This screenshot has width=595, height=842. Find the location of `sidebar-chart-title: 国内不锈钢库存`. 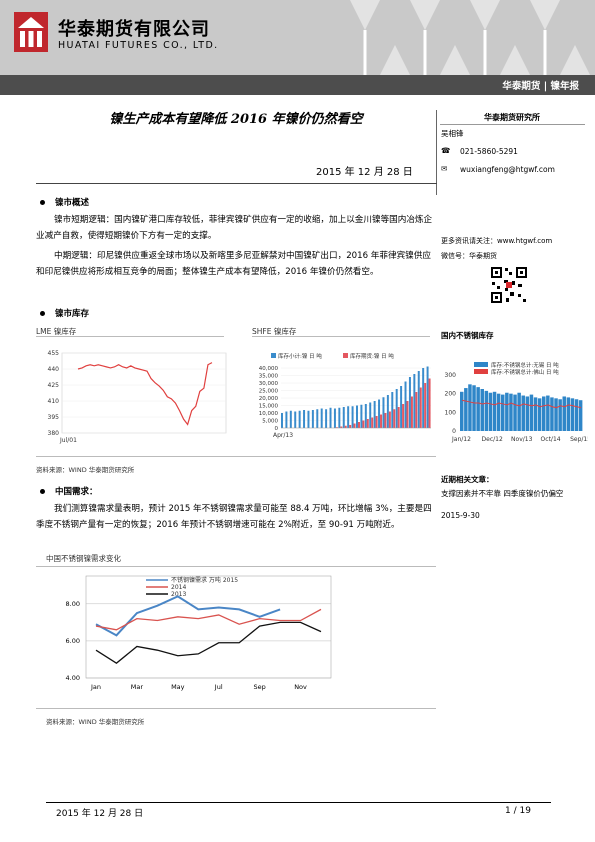

sidebar-chart-title: 国内不锈钢库存 is located at coordinates (467, 335).